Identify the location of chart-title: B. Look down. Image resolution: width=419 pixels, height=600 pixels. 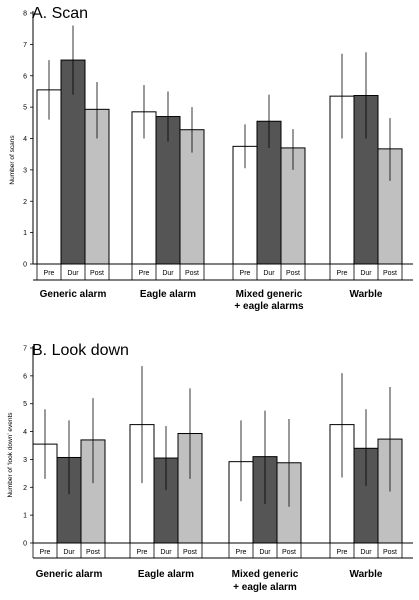
(80, 350).